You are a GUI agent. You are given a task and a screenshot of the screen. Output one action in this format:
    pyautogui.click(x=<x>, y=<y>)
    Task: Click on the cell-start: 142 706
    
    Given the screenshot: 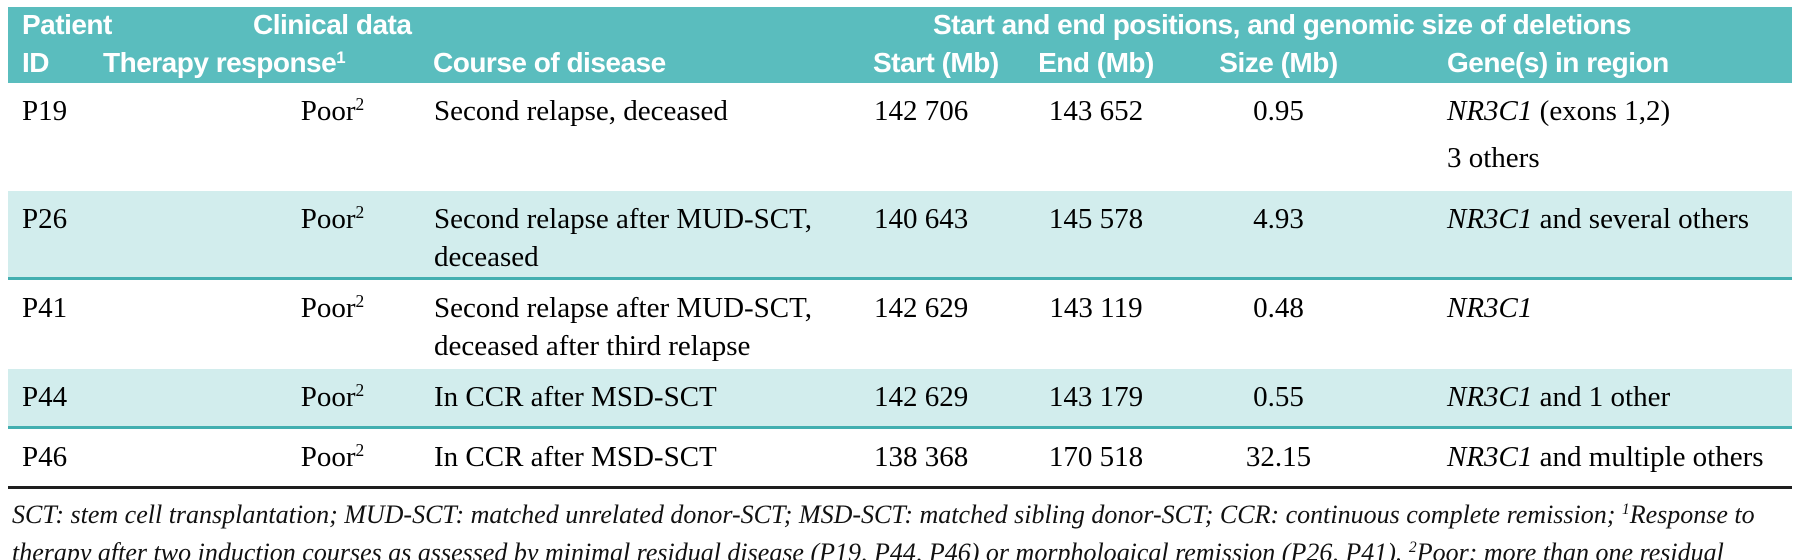 What is the action you would take?
    pyautogui.click(x=921, y=111)
    